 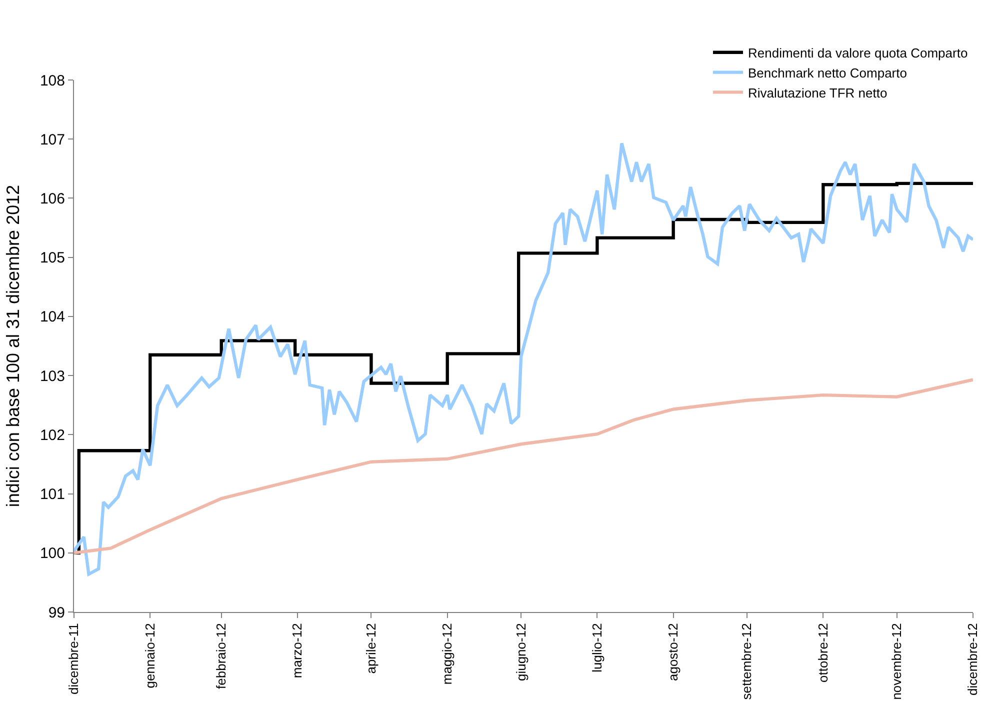 I want to click on y-axis-title: indici con base 100 al 31 dicembre 2012, so click(x=13, y=346).